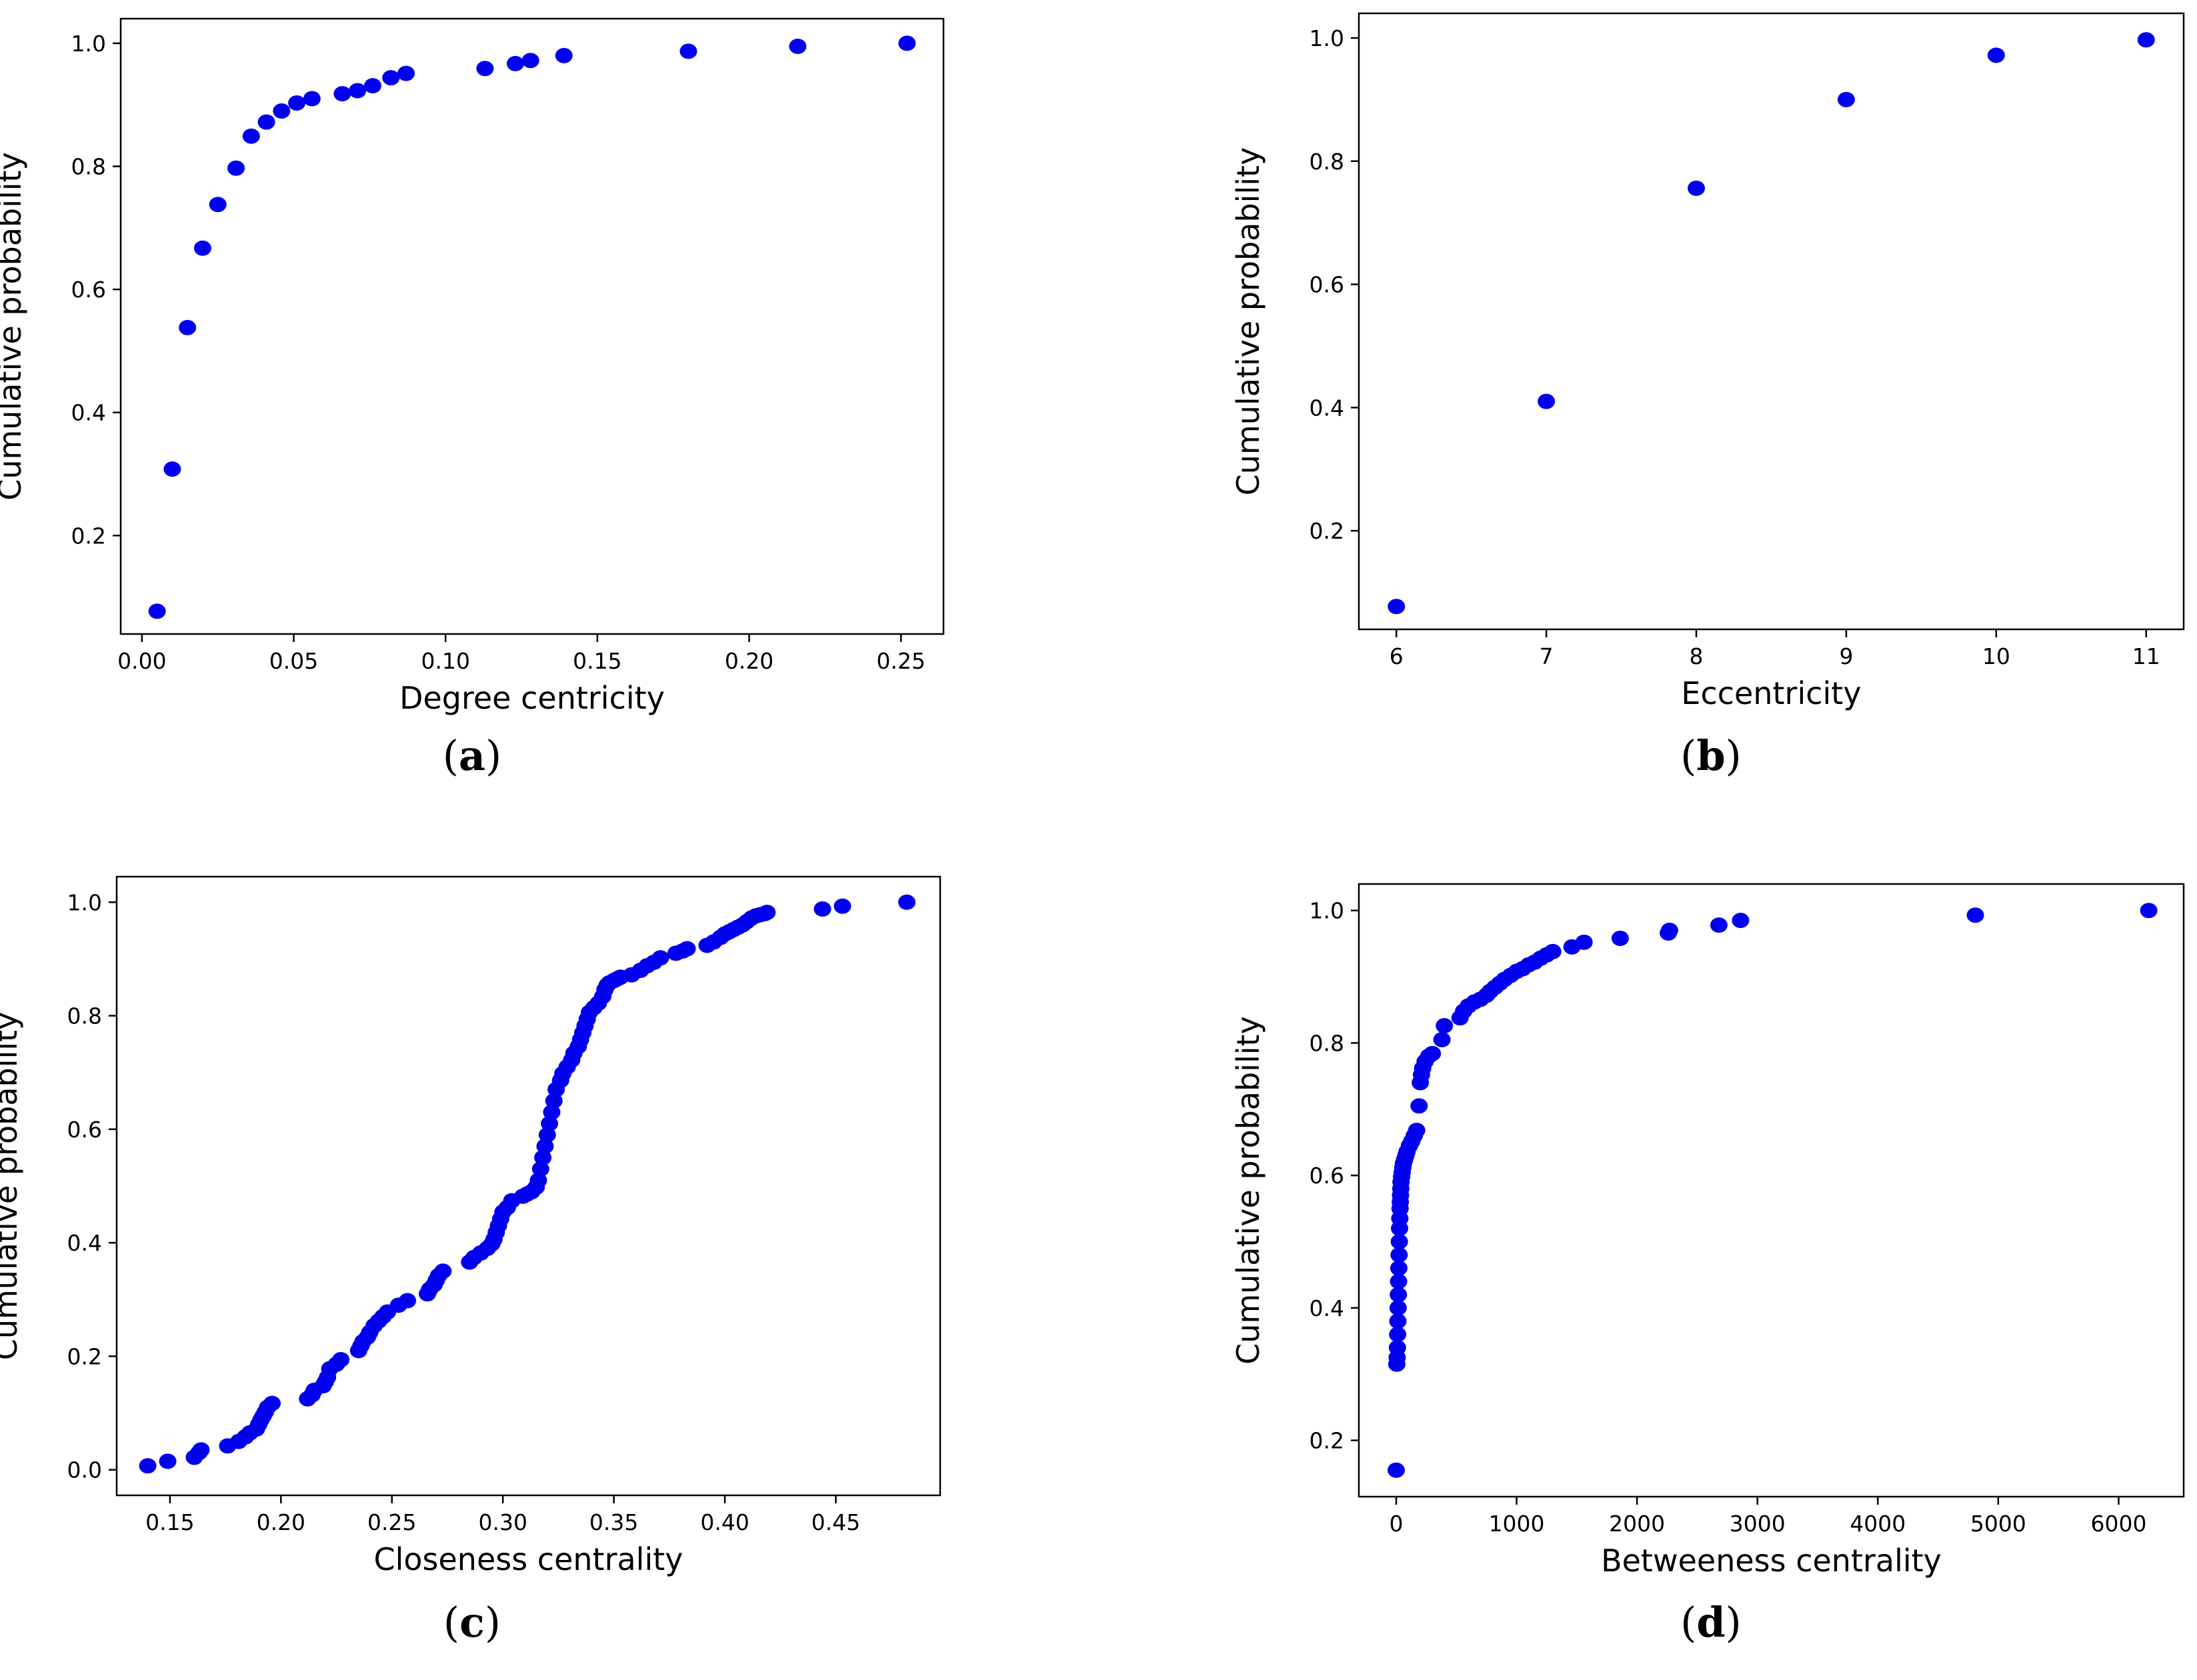 The width and height of the screenshot is (2197, 1680). What do you see at coordinates (1771, 693) in the screenshot?
I see `x-axis-label: Eccentricity` at bounding box center [1771, 693].